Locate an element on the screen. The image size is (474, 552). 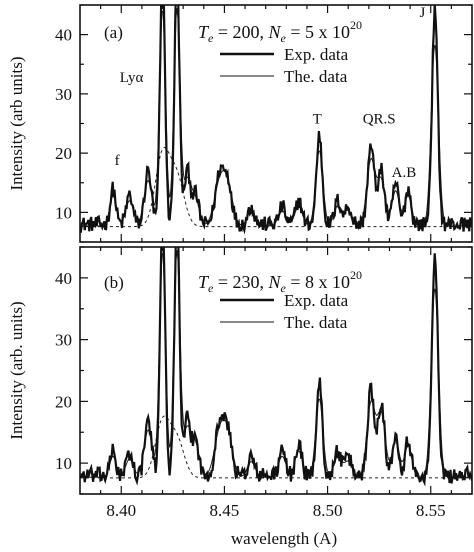
x-tick-label: 8.45 is located at coordinates (225, 510).